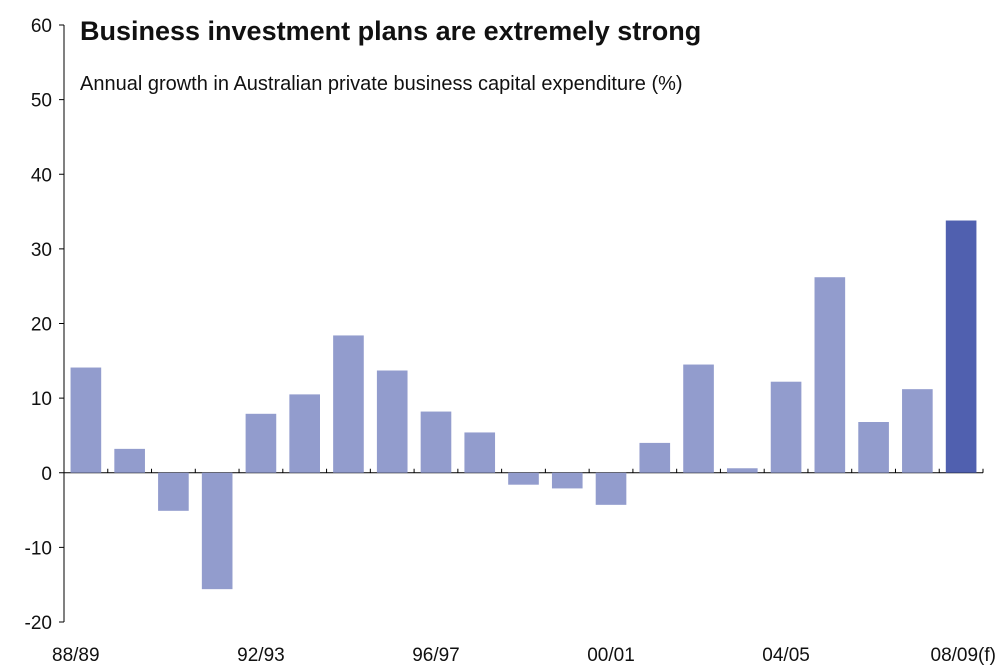  I want to click on y-tick-label: 0, so click(46, 474).